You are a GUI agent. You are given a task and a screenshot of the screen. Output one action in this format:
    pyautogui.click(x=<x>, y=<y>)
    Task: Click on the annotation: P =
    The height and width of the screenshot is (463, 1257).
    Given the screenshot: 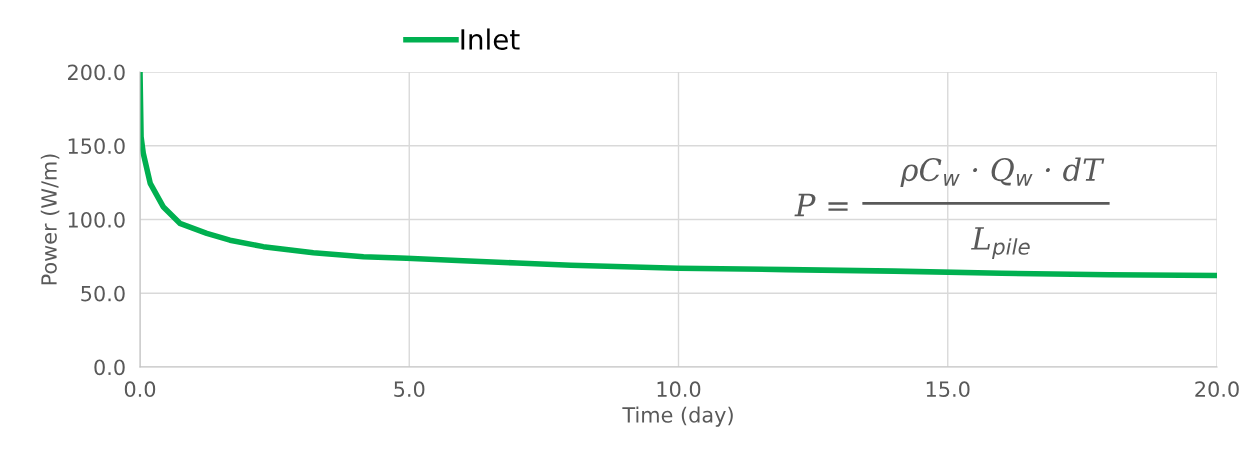 What is the action you would take?
    pyautogui.click(x=821, y=205)
    